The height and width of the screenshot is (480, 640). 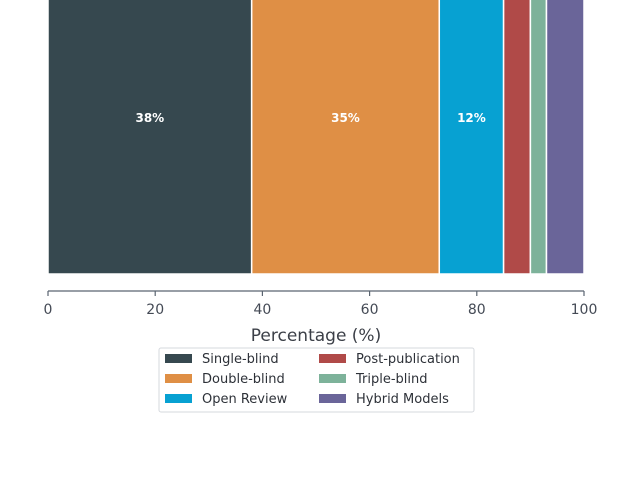 What do you see at coordinates (310, 118) in the screenshot?
I see `bar-label-group: 38% 35% 12%` at bounding box center [310, 118].